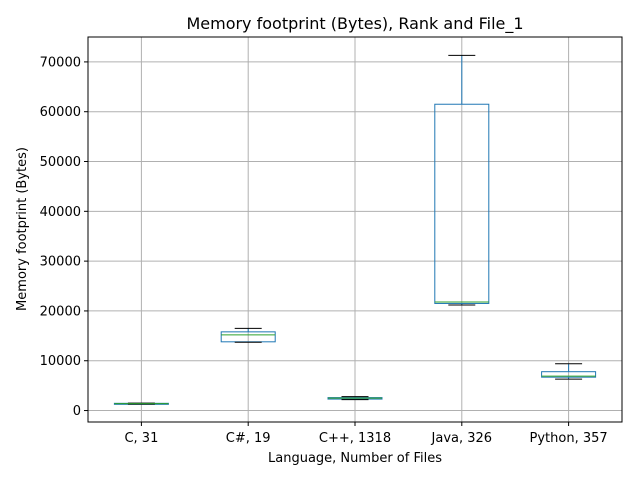  I want to click on x-tick-label: Java, 326, so click(462, 438).